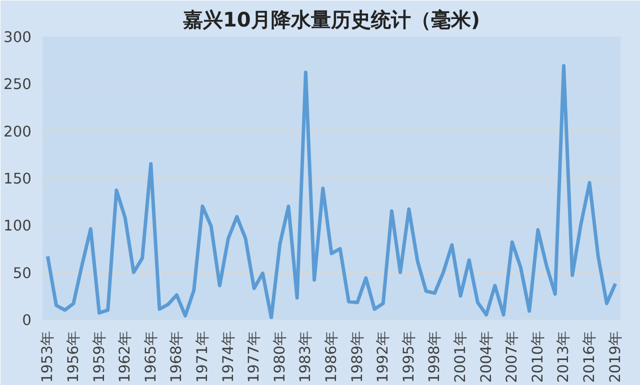 The height and width of the screenshot is (385, 640). What do you see at coordinates (589, 356) in the screenshot?
I see `x-tick-label: 2016年` at bounding box center [589, 356].